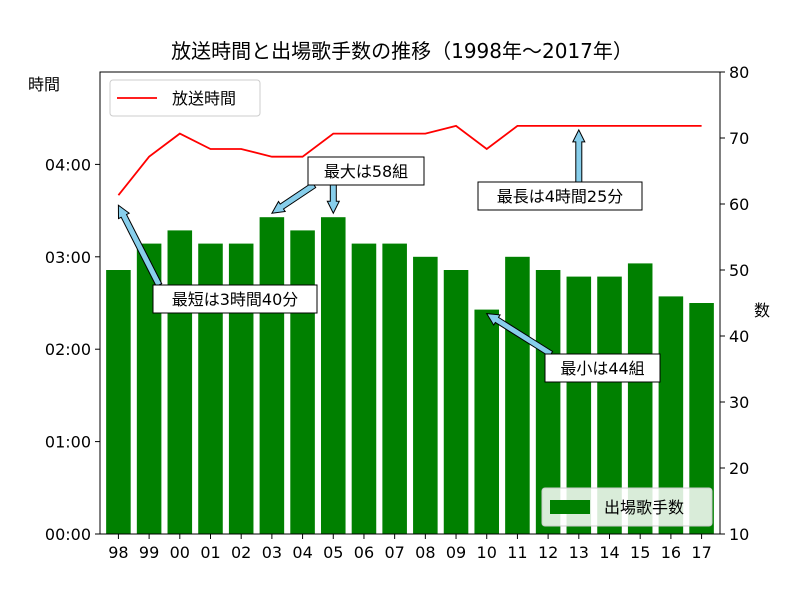 The image size is (800, 600). I want to click on legend-line-label: 放送時間, so click(204, 98).